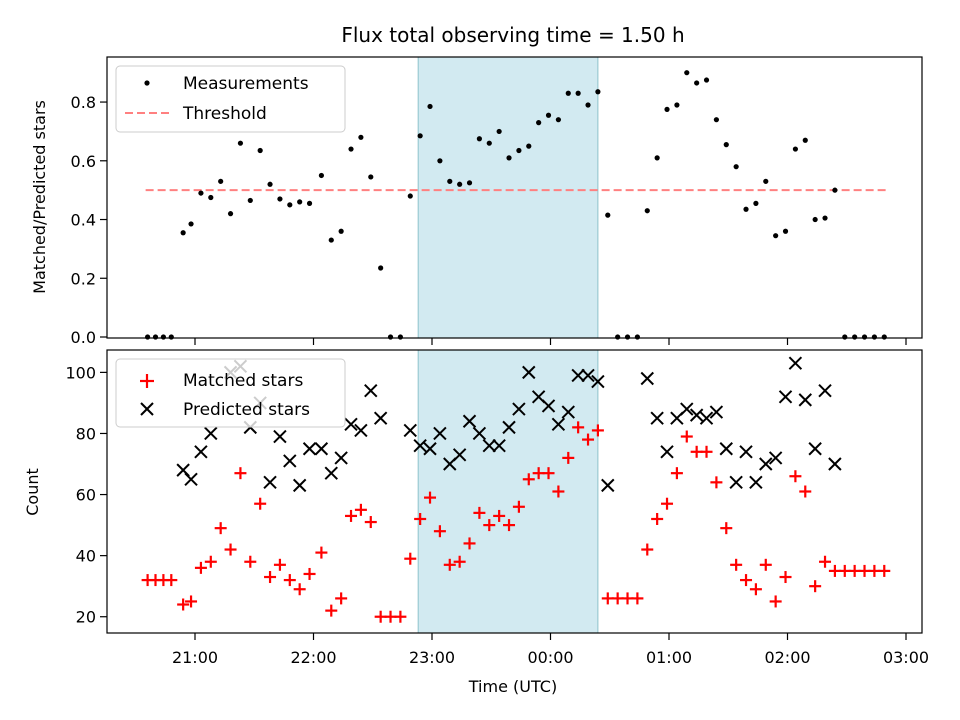 This screenshot has width=960, height=720. I want to click on x-tick-label: 22:00, so click(313, 657).